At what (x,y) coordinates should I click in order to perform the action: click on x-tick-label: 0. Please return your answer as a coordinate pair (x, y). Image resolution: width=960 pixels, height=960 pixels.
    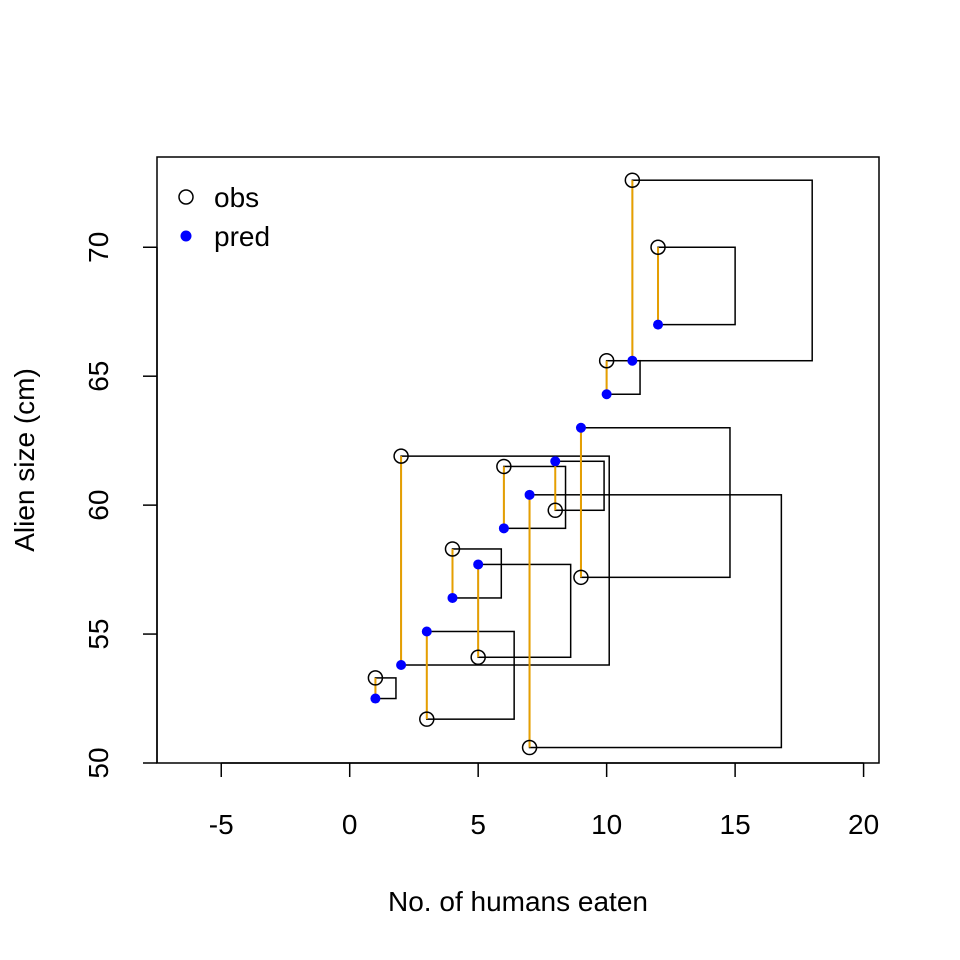
    Looking at the image, I should click on (350, 824).